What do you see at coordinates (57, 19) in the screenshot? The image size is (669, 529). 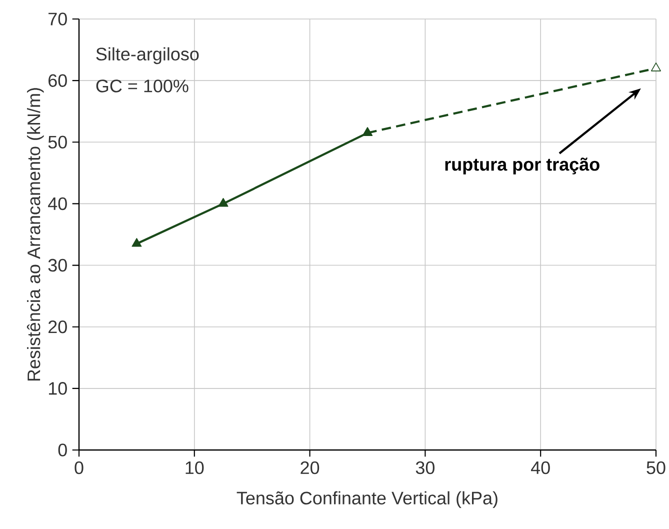 I see `y-tick-label: 70` at bounding box center [57, 19].